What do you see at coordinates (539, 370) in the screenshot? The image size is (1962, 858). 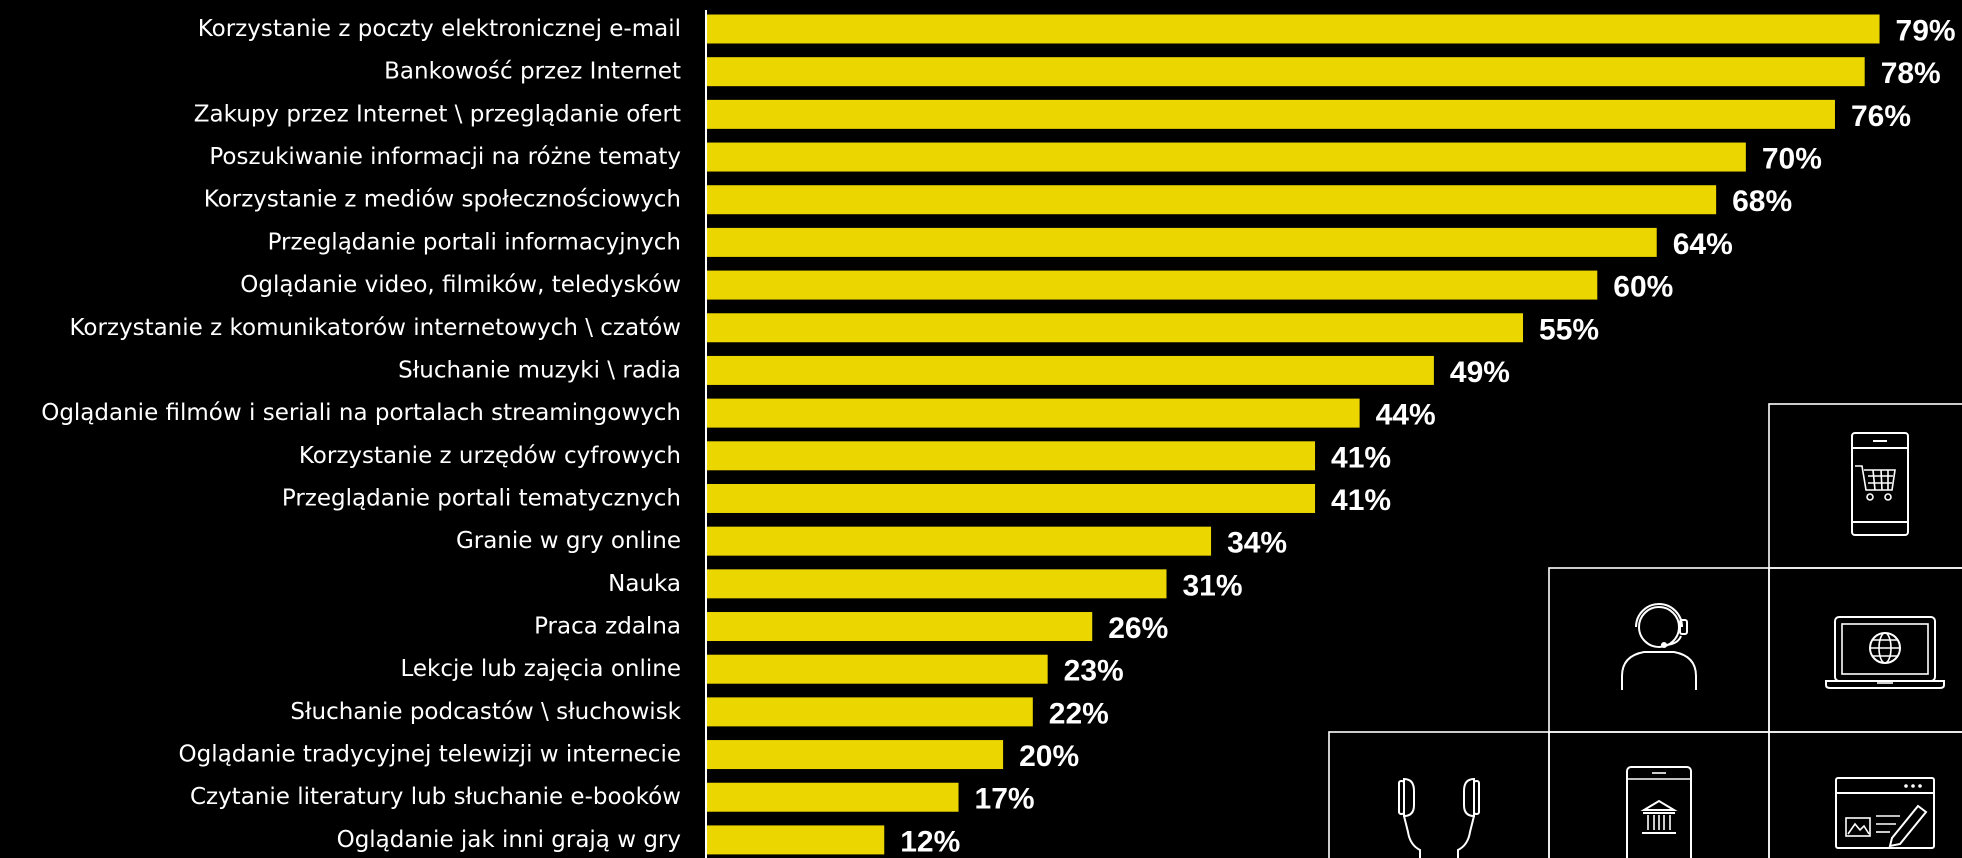 I see `category-label: Słuchanie muzyki \ radia` at bounding box center [539, 370].